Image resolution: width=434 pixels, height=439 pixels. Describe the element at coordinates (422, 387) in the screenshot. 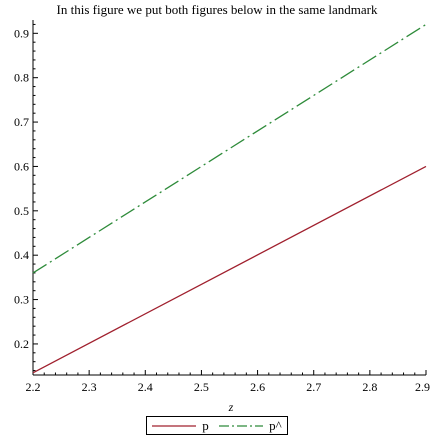

I see `x-tick-label: 2.9` at that location.